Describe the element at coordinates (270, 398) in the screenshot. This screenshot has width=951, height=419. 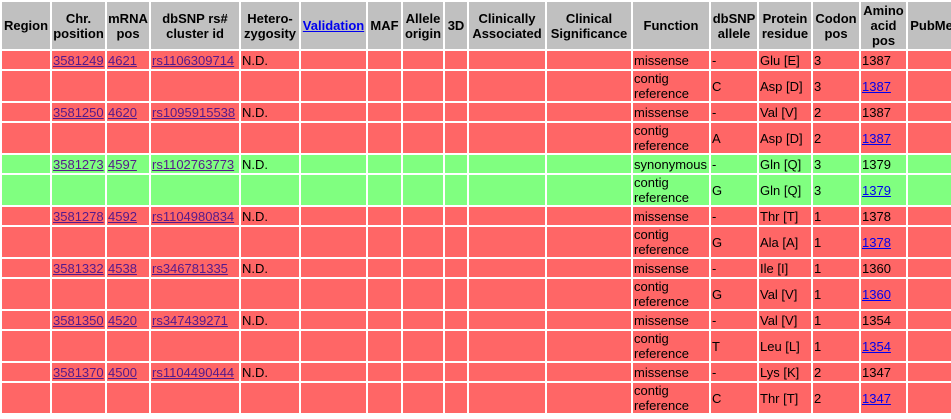
I see `heterozygosity-cell` at that location.